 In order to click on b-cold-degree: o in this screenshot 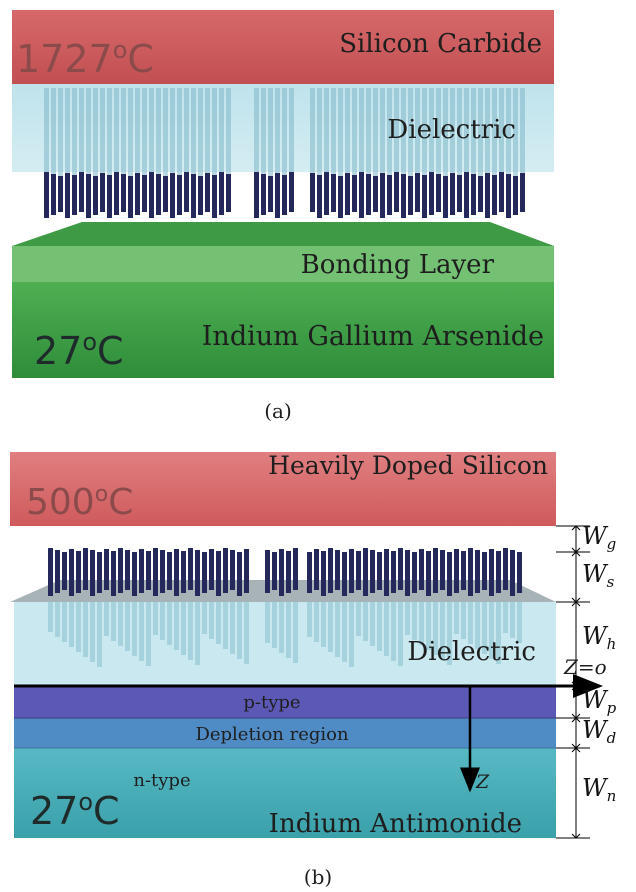, I will do `click(85, 802)`.